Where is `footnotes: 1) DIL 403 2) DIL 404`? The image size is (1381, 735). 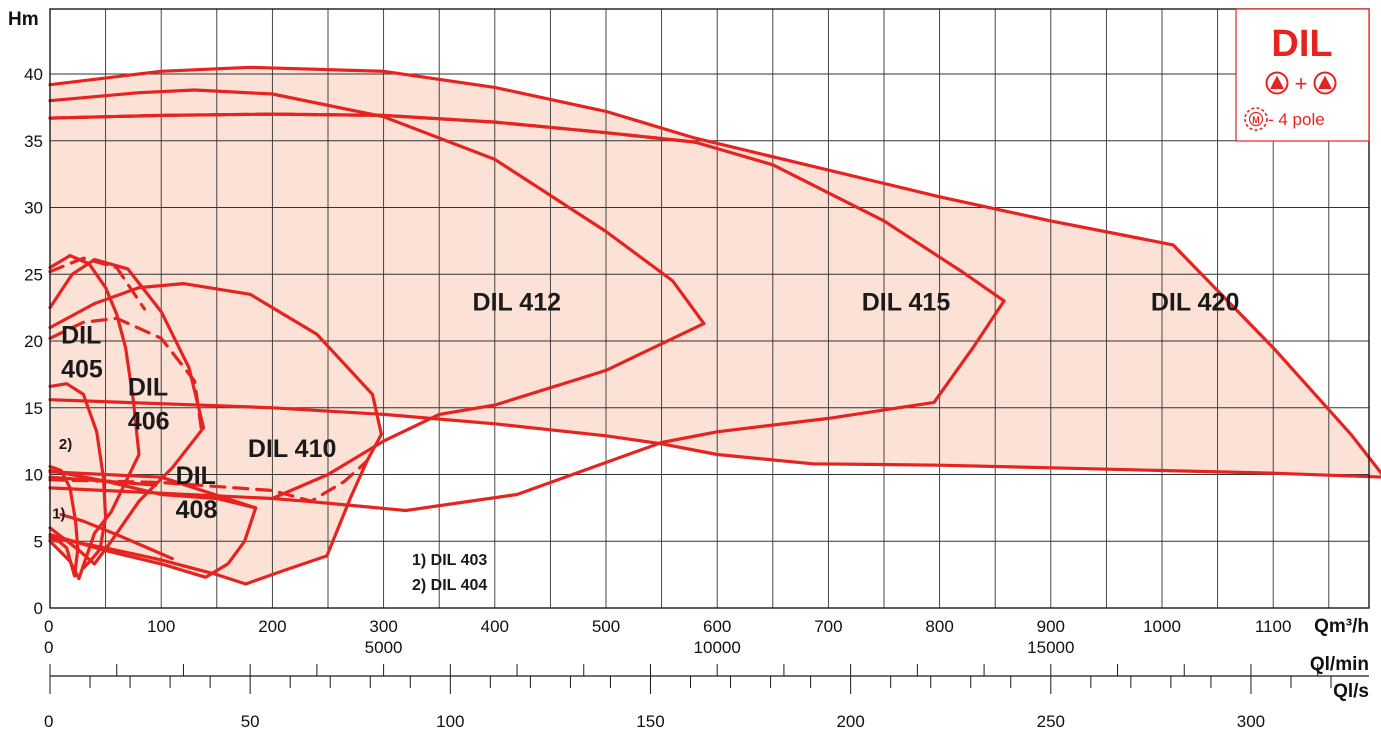 footnotes: 1) DIL 403 2) DIL 404 is located at coordinates (449, 573).